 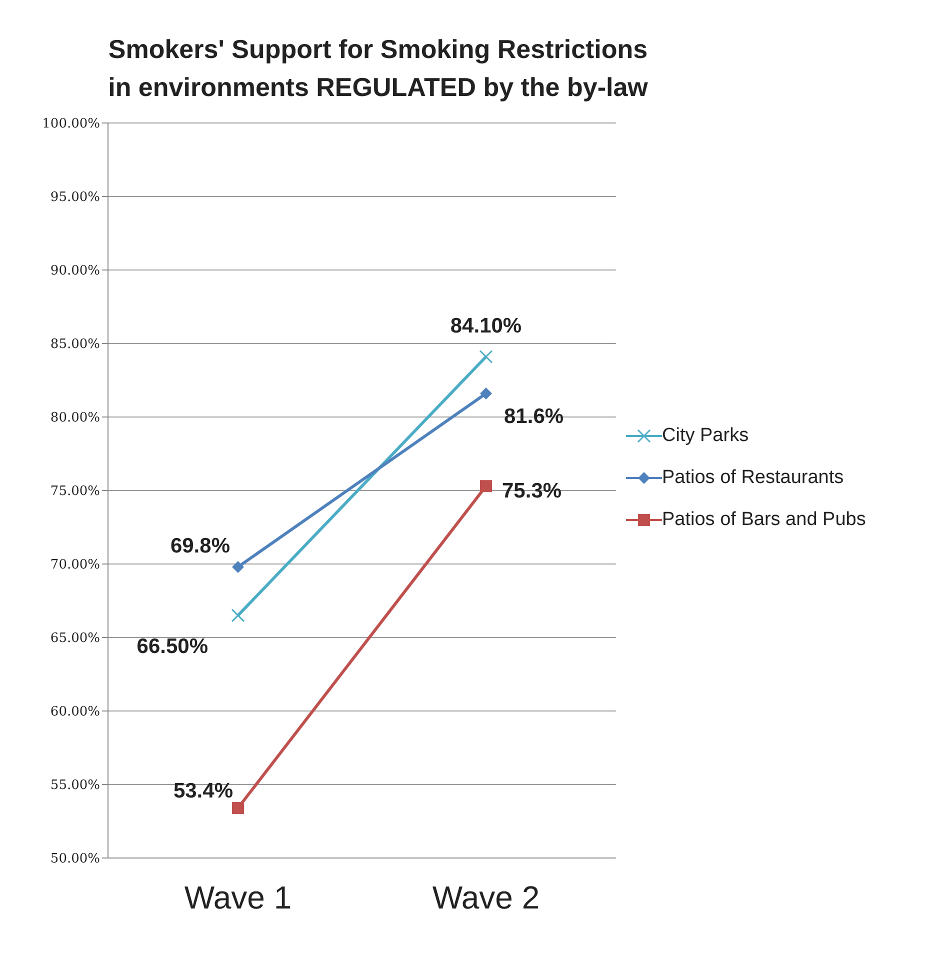 I want to click on legend-label: Patios of Bars and Pubs, so click(x=764, y=520).